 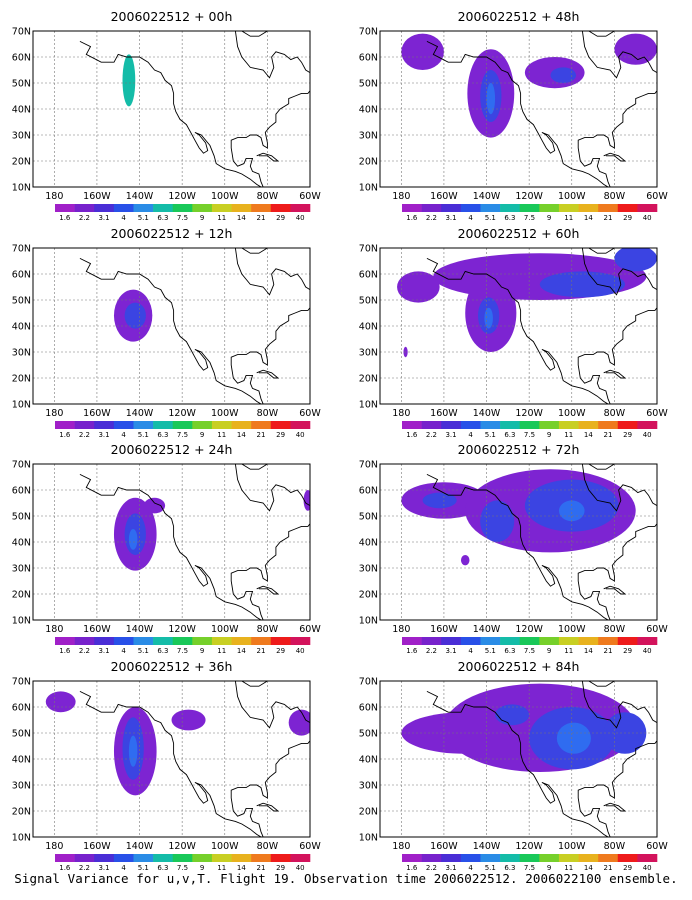 What do you see at coordinates (529, 435) in the screenshot?
I see `colorbar-label: 7.5` at bounding box center [529, 435].